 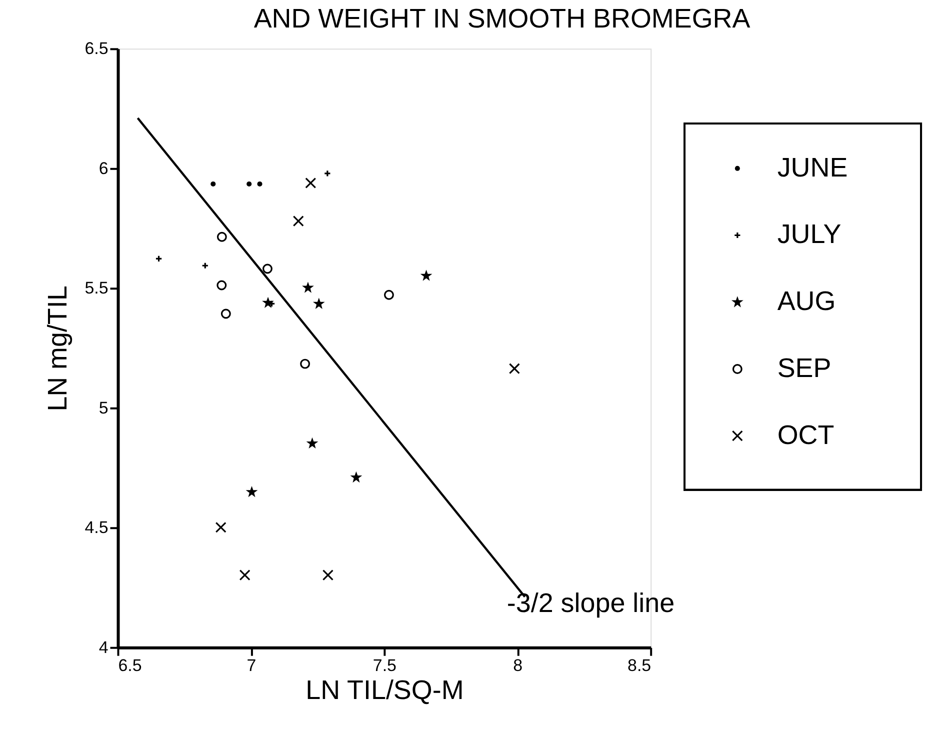 What do you see at coordinates (96, 48) in the screenshot?
I see `y-tick-label: 6.5` at bounding box center [96, 48].